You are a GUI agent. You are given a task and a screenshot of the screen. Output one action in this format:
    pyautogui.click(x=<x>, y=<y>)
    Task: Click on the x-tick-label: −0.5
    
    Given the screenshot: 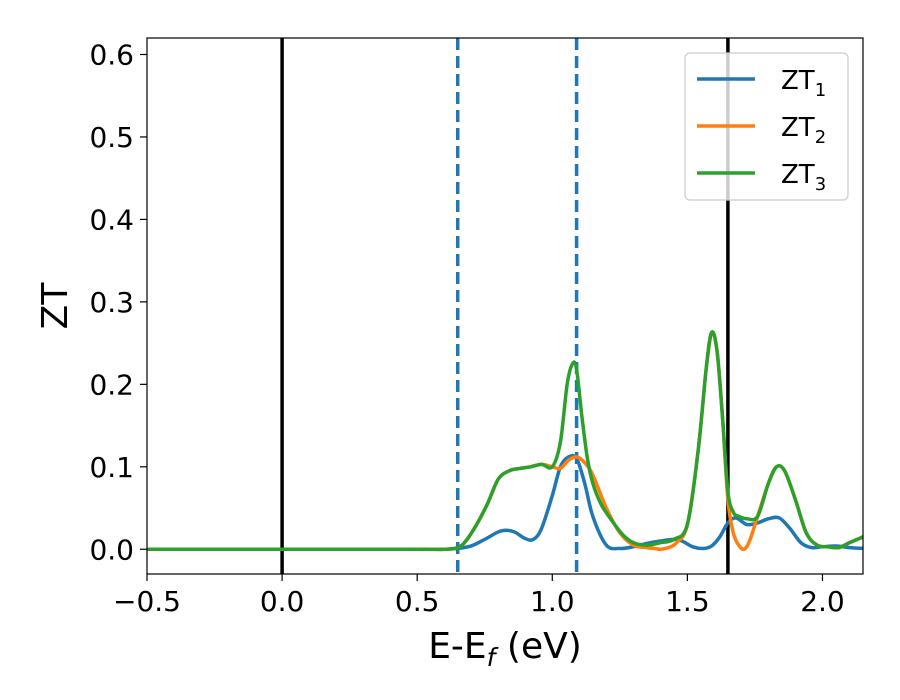 What is the action you would take?
    pyautogui.click(x=147, y=601)
    